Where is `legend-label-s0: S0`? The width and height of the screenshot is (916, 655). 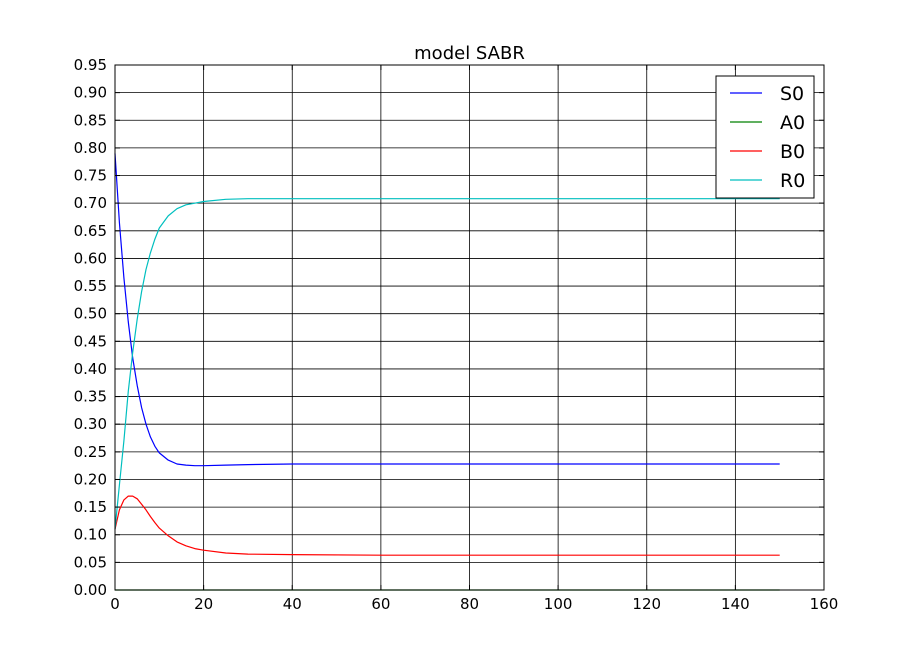
legend-label-s0: S0 is located at coordinates (792, 94).